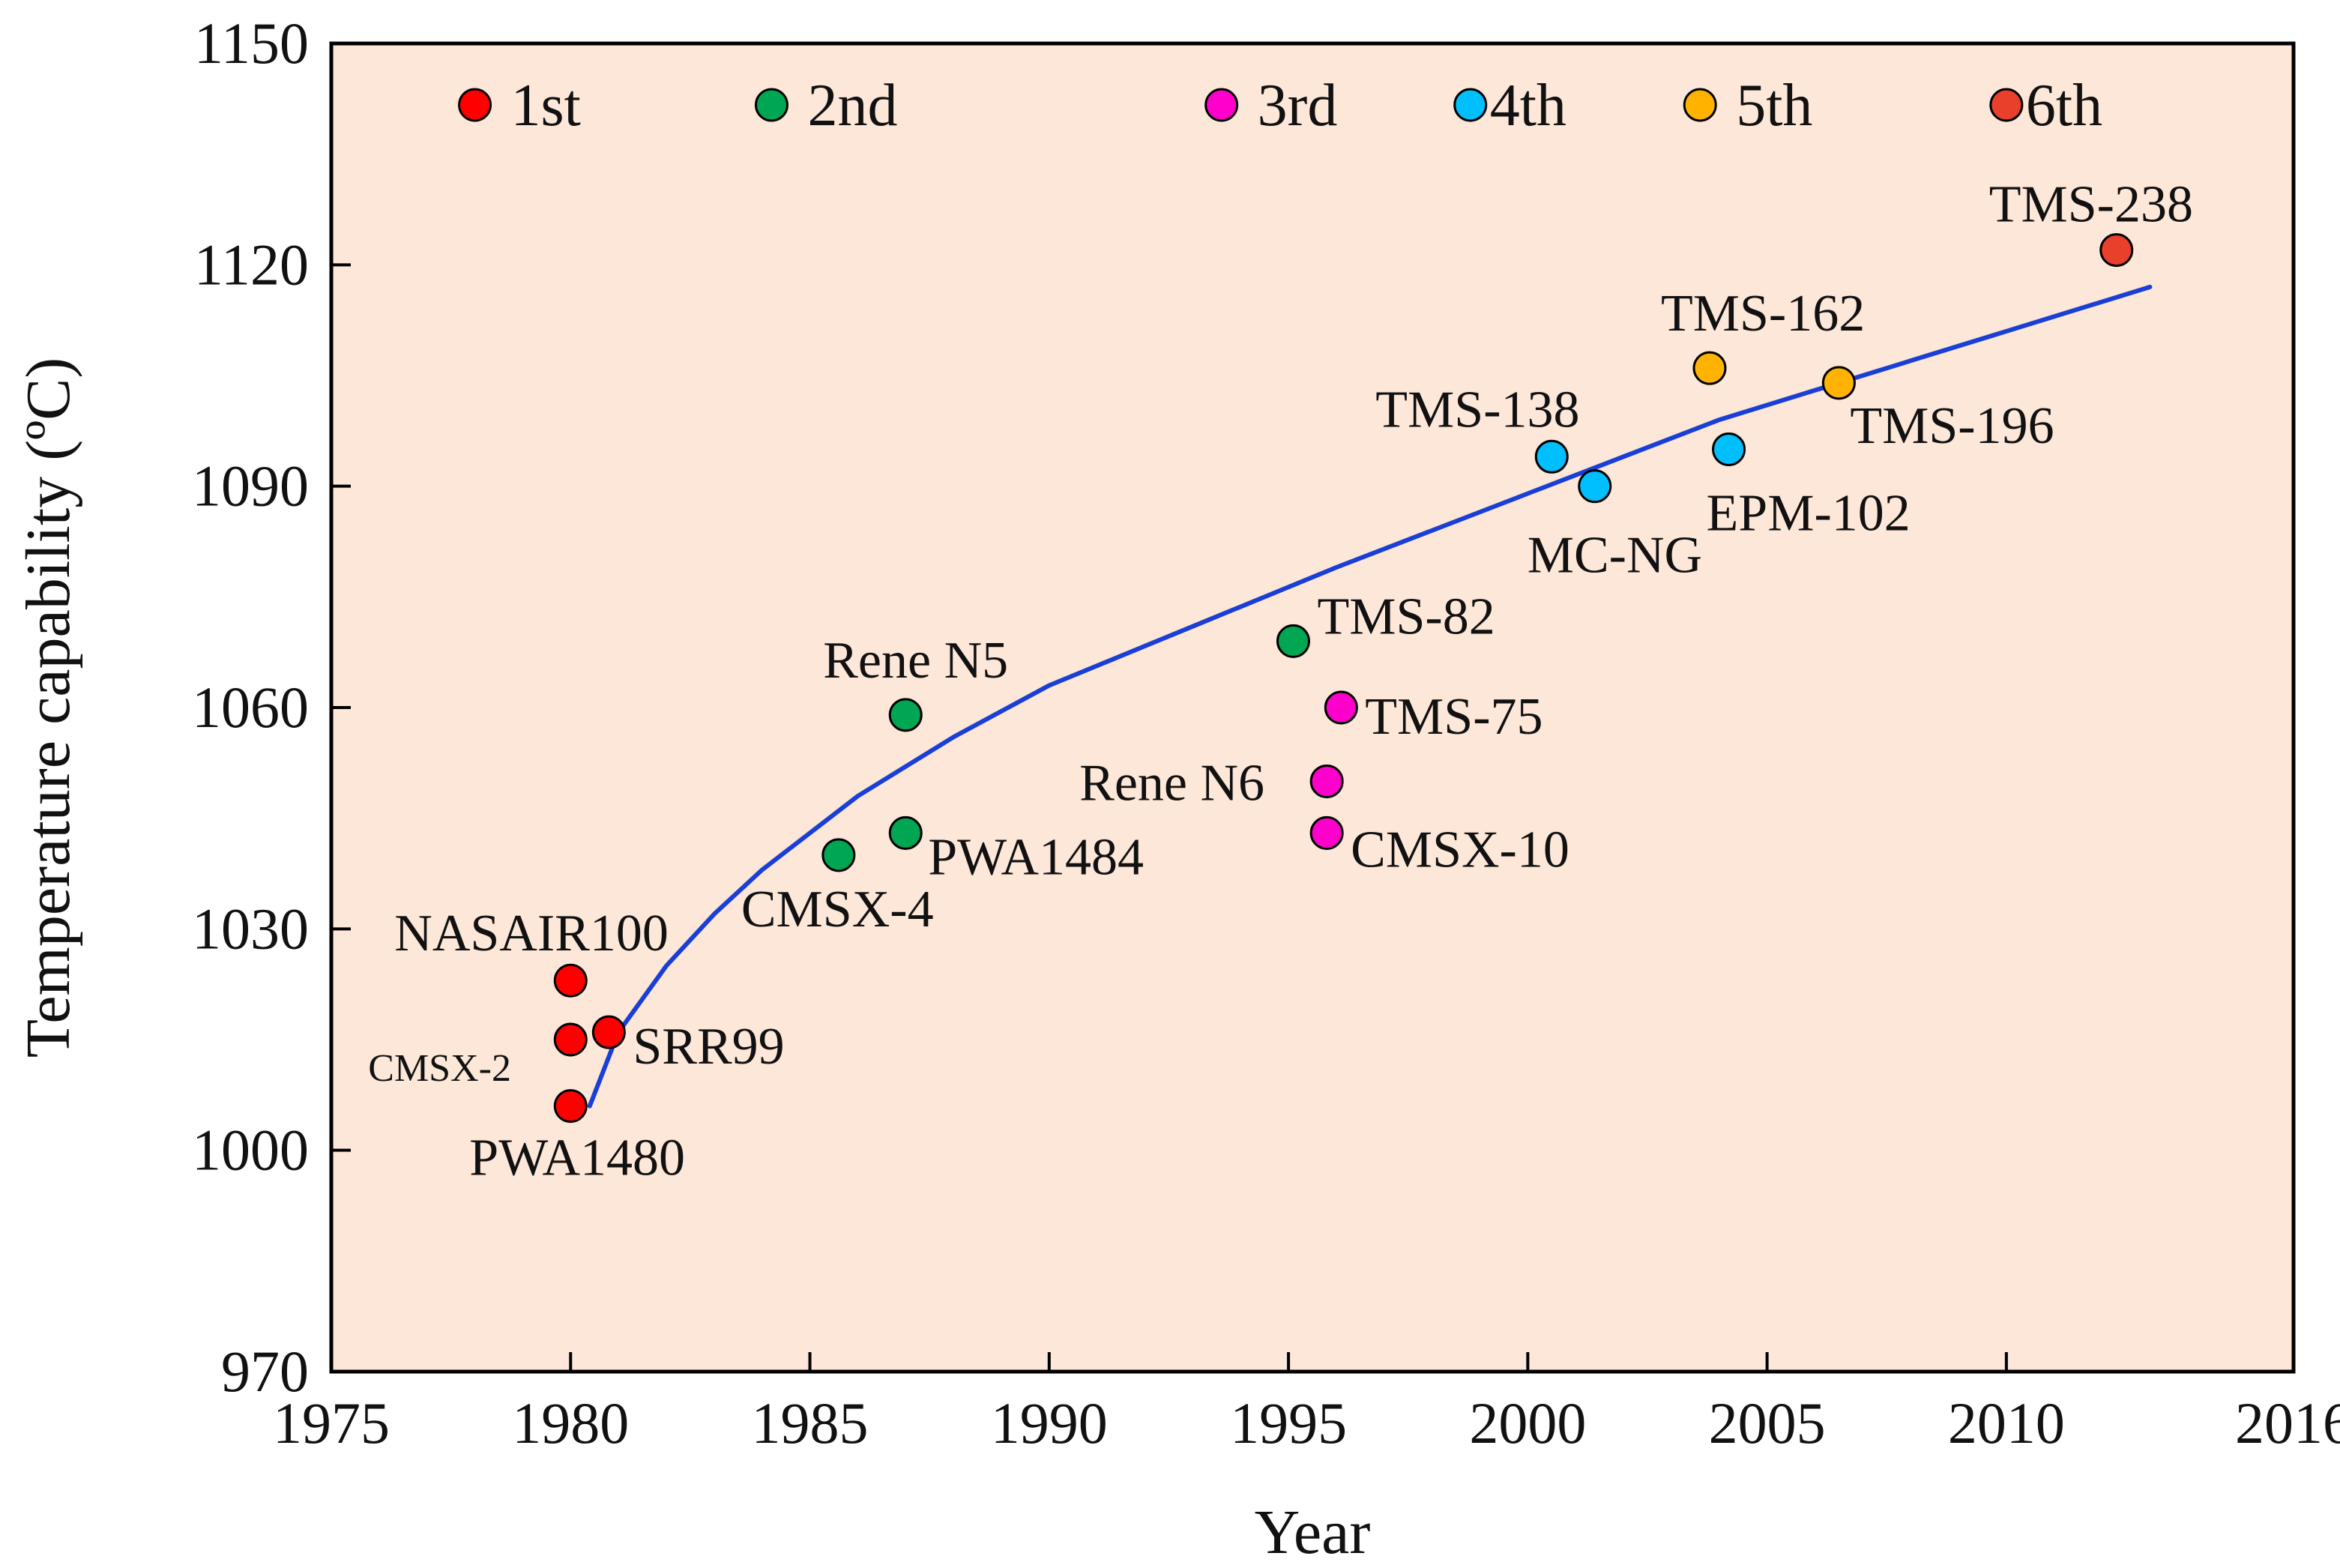 Image resolution: width=2340 pixels, height=1568 pixels. Describe the element at coordinates (439, 1068) in the screenshot. I see `data-label: CMSX-2` at that location.